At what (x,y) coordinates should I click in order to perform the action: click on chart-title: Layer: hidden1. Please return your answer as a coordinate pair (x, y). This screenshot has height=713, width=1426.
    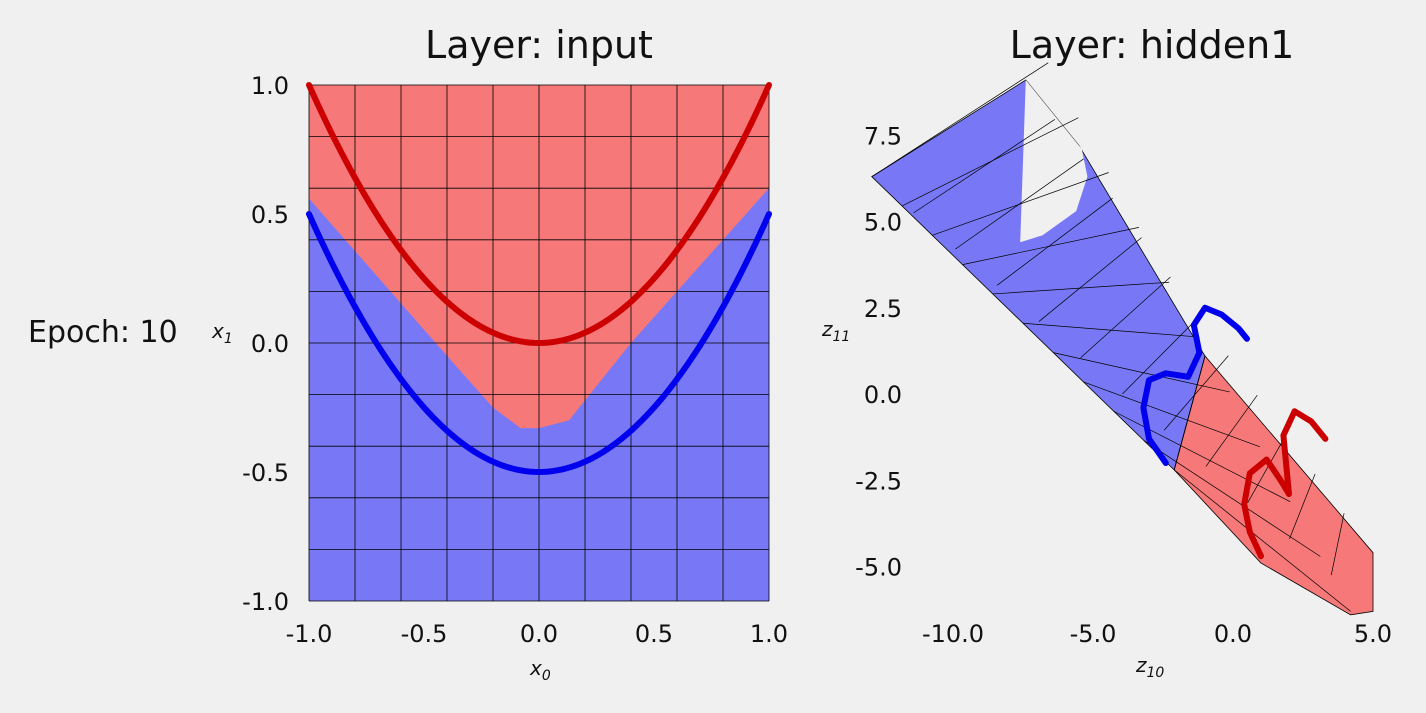
    Looking at the image, I should click on (1152, 45).